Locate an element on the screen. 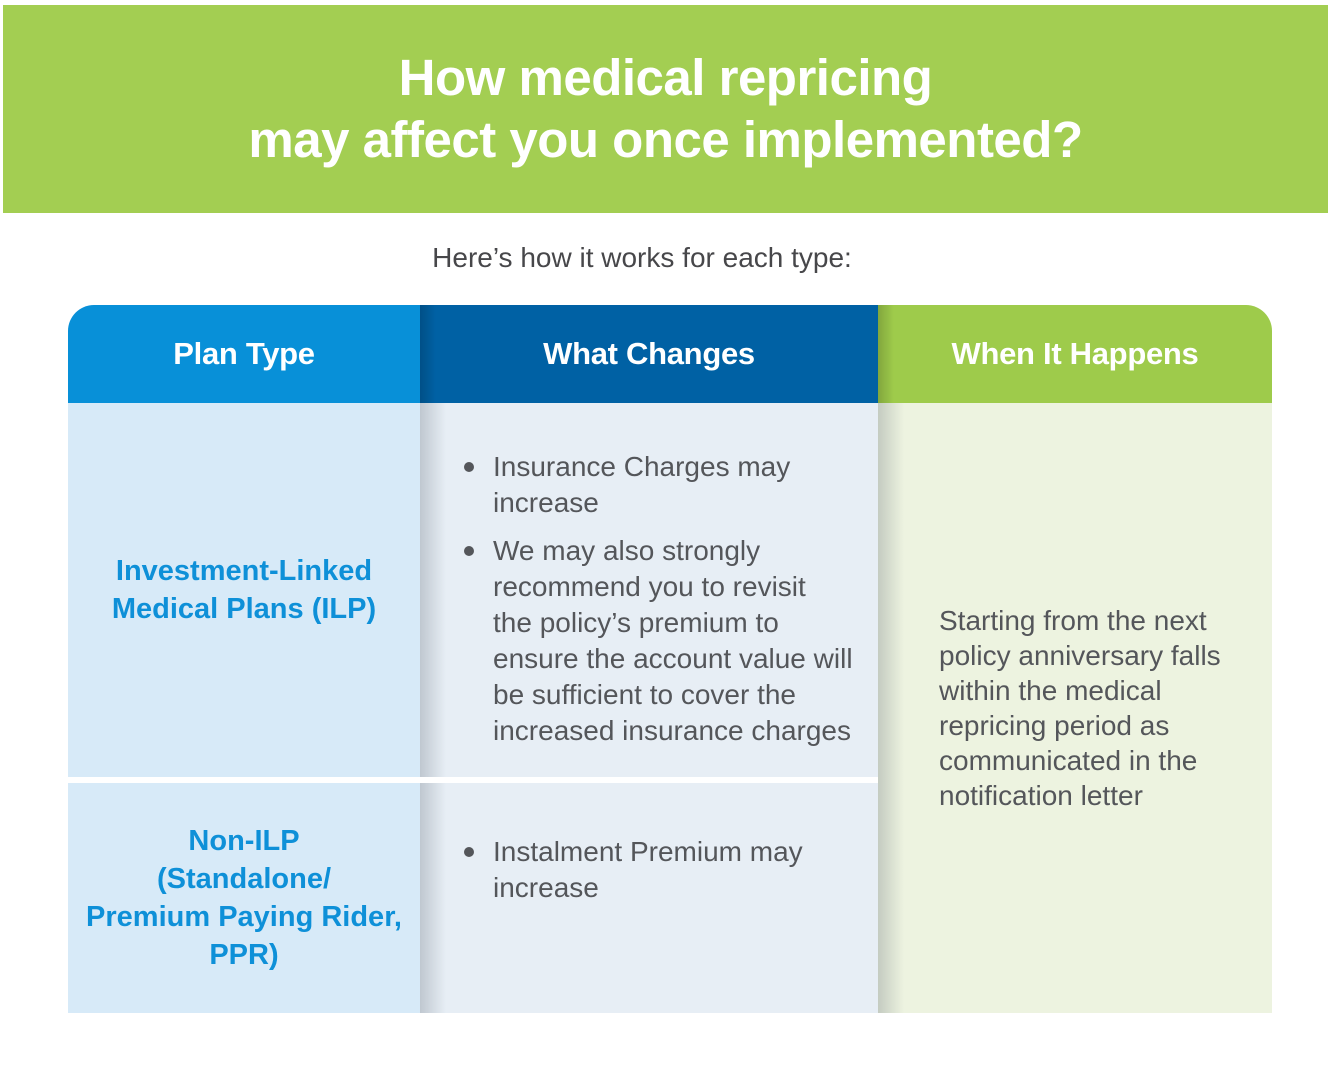 This screenshot has width=1328, height=1086. bullet-insurance-charges: Insurance Charges may increase is located at coordinates (657, 485).